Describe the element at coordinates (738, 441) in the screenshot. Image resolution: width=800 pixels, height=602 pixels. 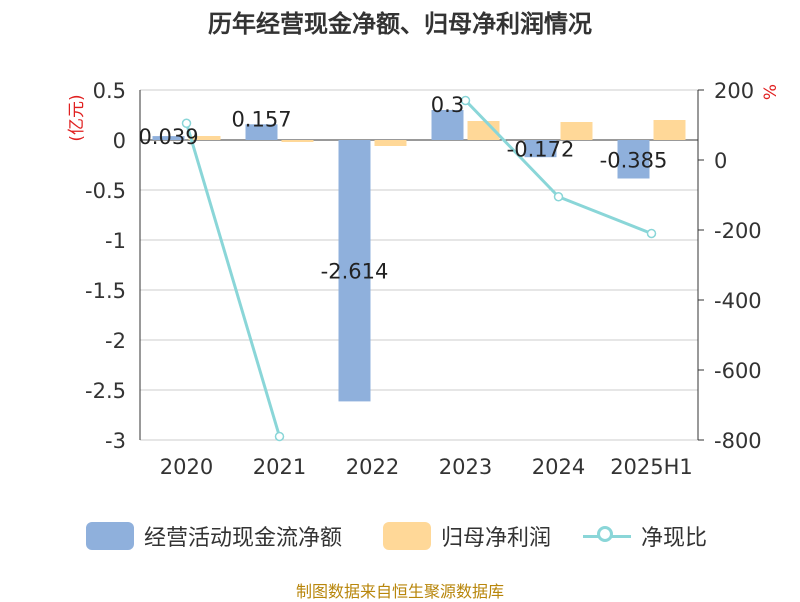
I see `y-right-tick-label: -800` at that location.